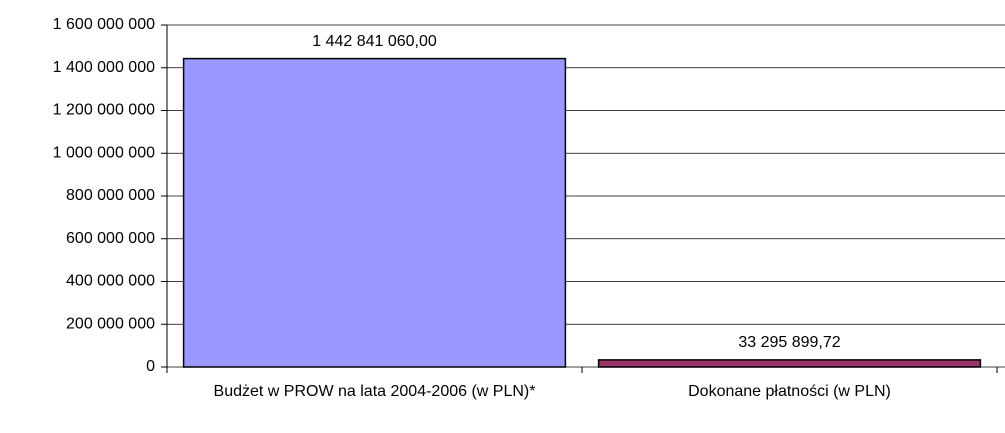  What do you see at coordinates (374, 391) in the screenshot?
I see `x-tick-label: Budżet w PROW na lata 2004-2006 (w PLN)*` at bounding box center [374, 391].